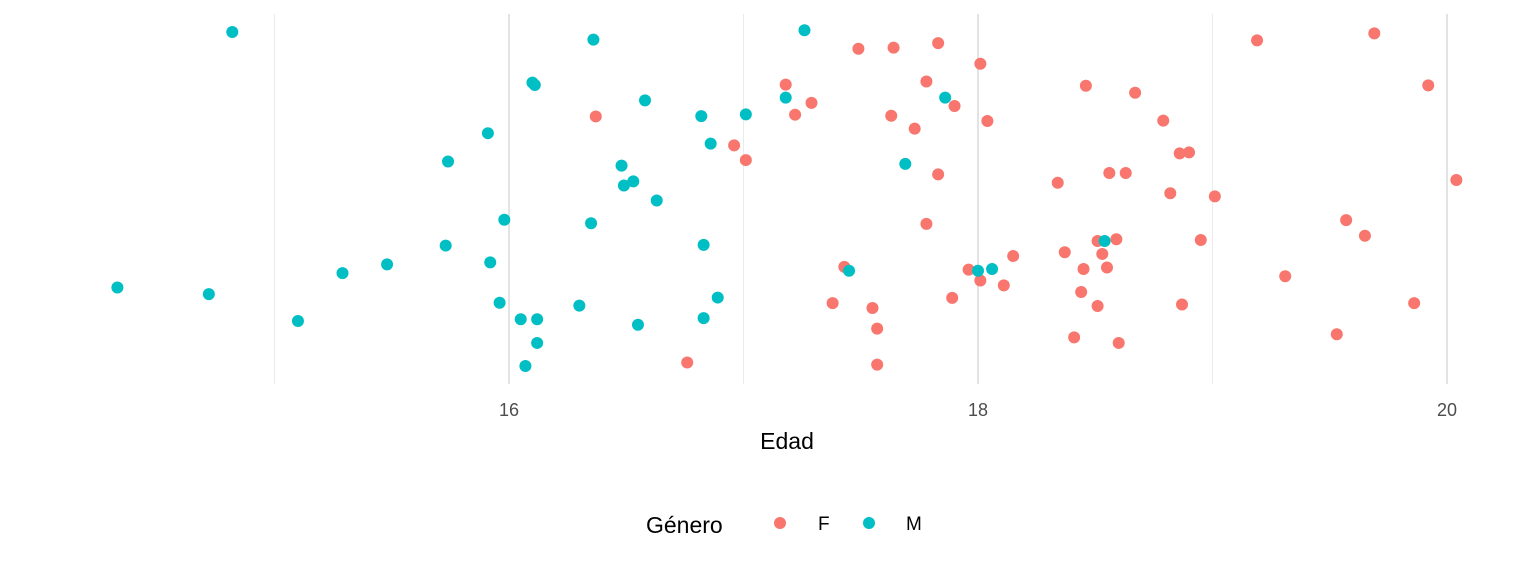  I want to click on x-tick-label: 18, so click(978, 410).